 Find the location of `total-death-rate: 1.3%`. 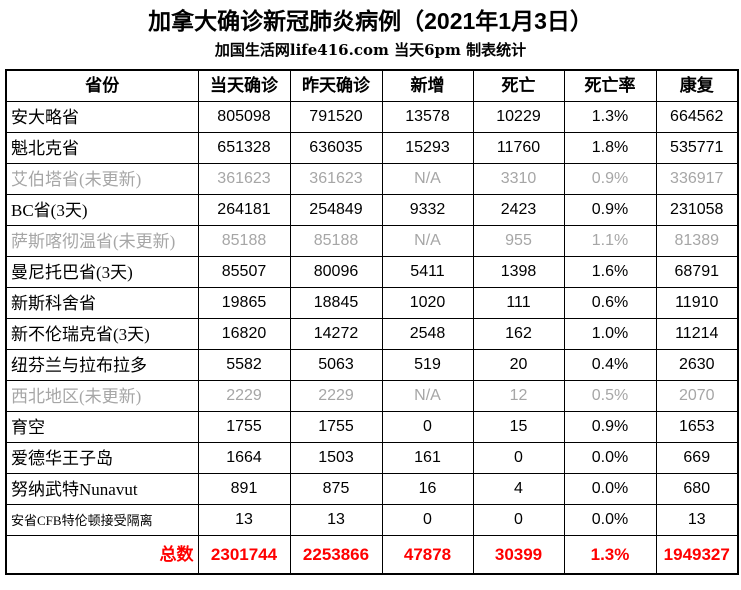

total-death-rate: 1.3% is located at coordinates (610, 555).